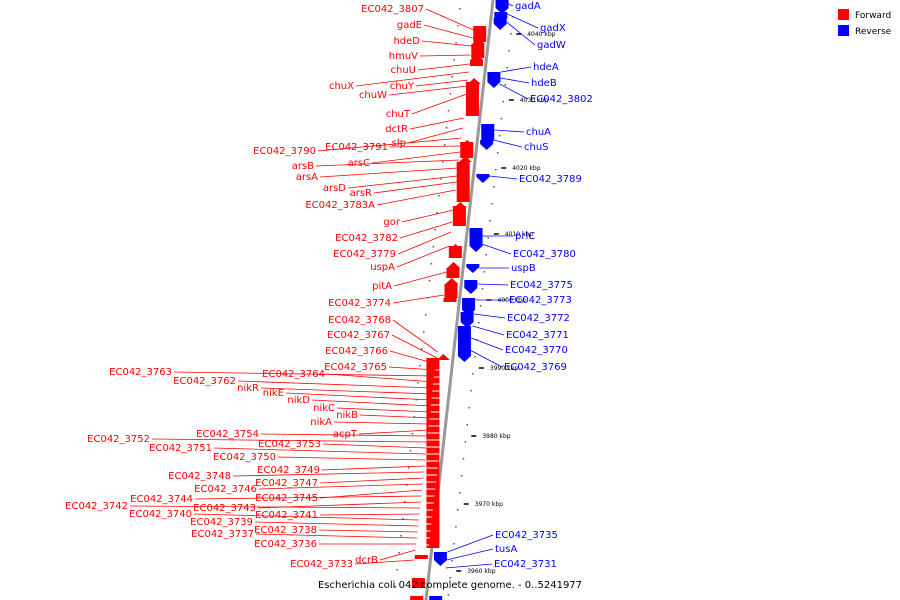  What do you see at coordinates (358, 335) in the screenshot?
I see `gene-label-ec042-3767: EC042_3767` at bounding box center [358, 335].